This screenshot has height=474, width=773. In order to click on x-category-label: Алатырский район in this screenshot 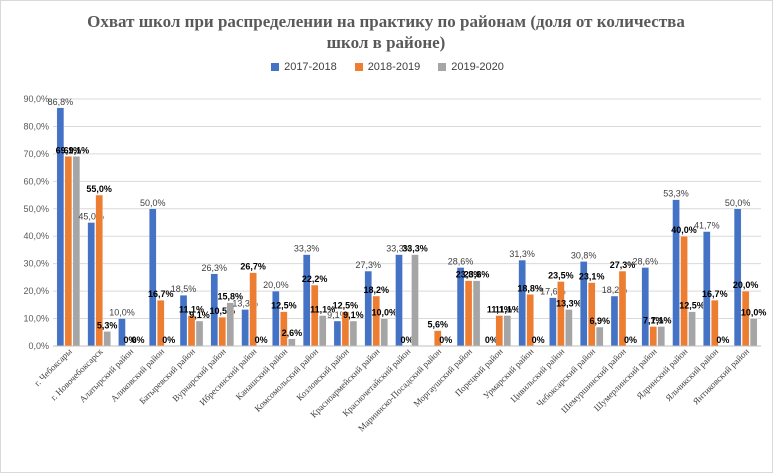, I will do `click(106, 375)`.